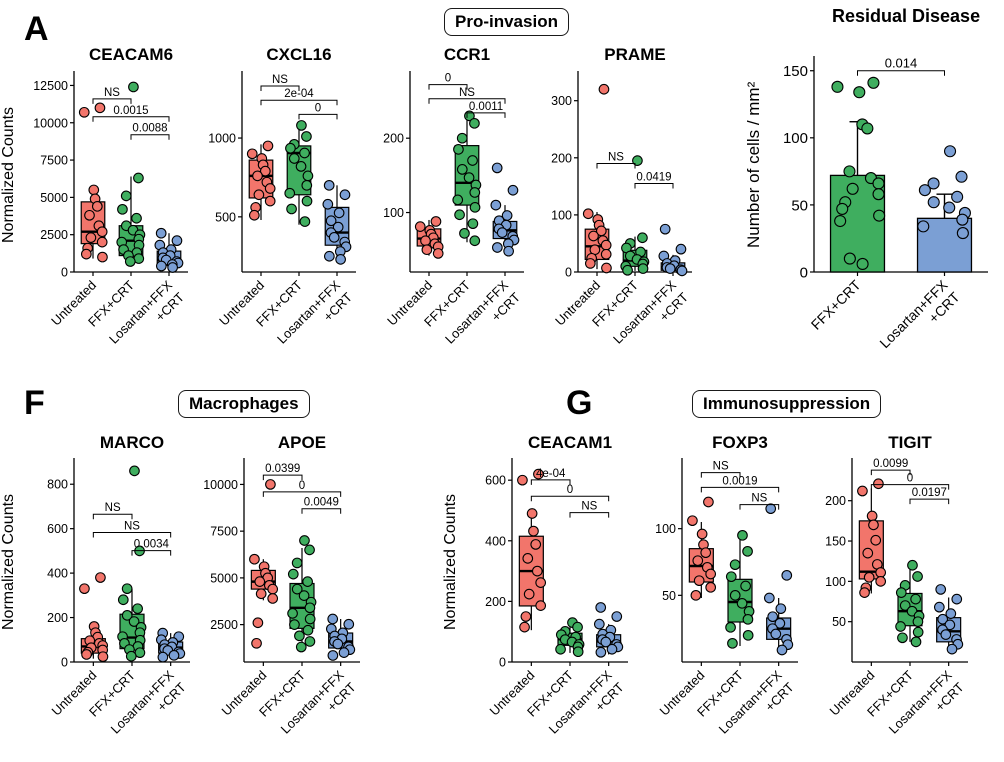  What do you see at coordinates (486, 107) in the screenshot?
I see `significance-label: 0.0011` at bounding box center [486, 107].